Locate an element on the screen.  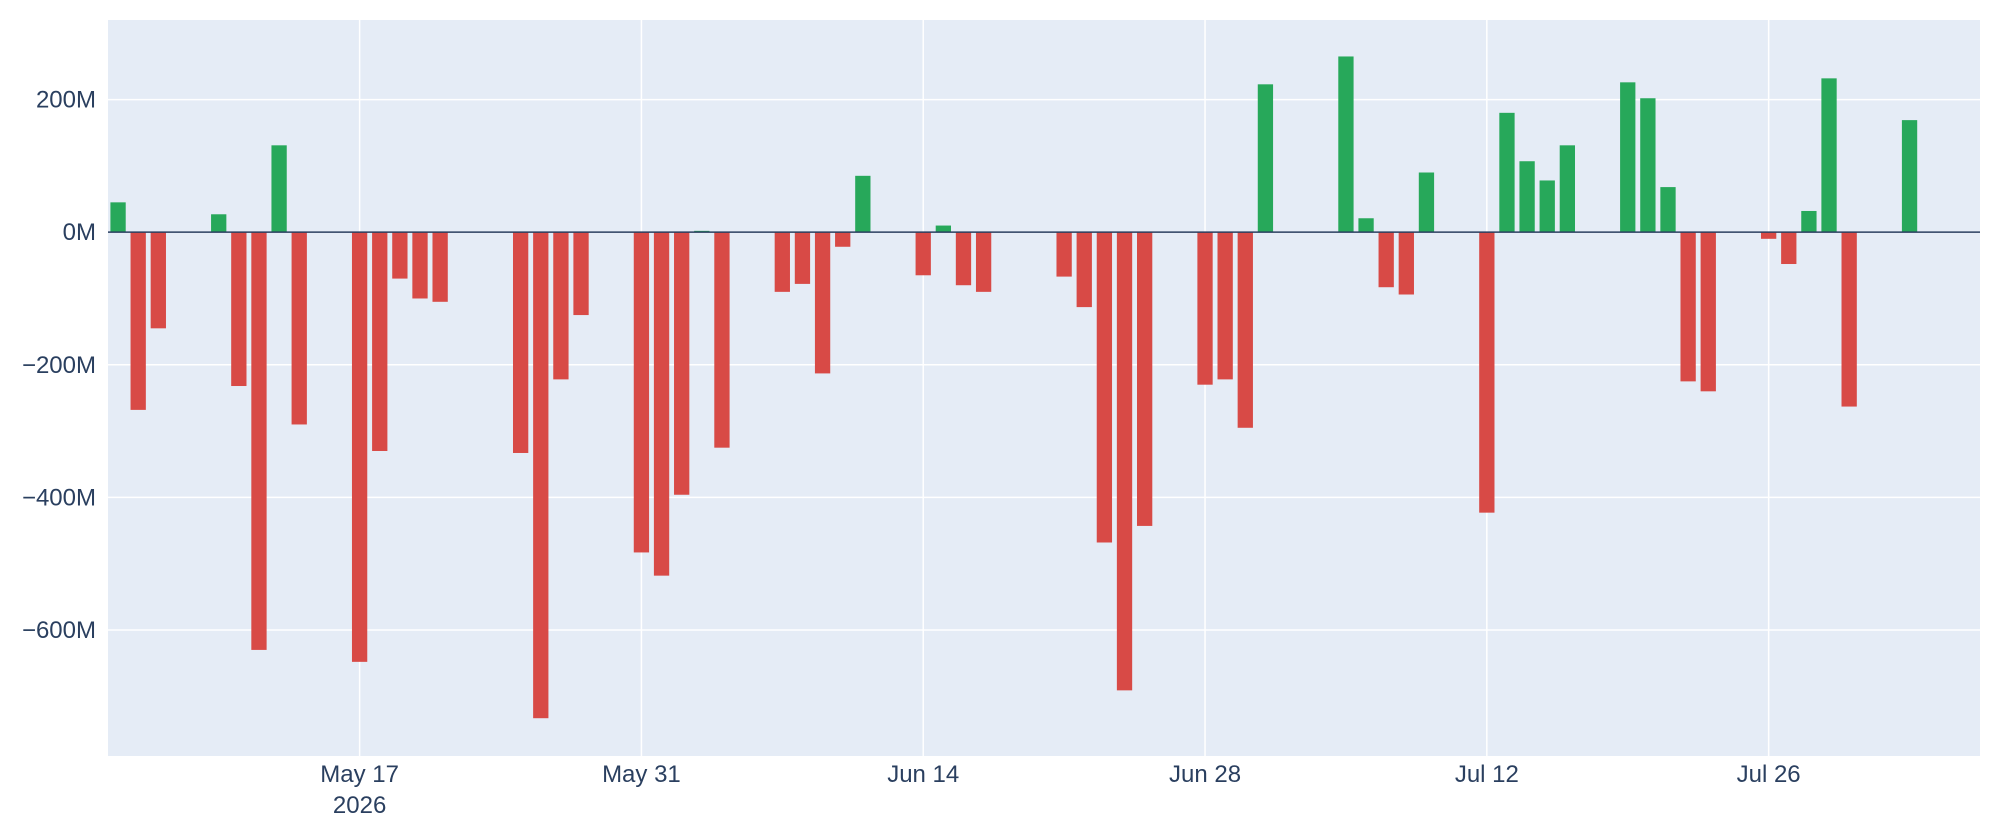
y-axis-ticks: 200M 0M −200M −400M −600M is located at coordinates (59, 365).